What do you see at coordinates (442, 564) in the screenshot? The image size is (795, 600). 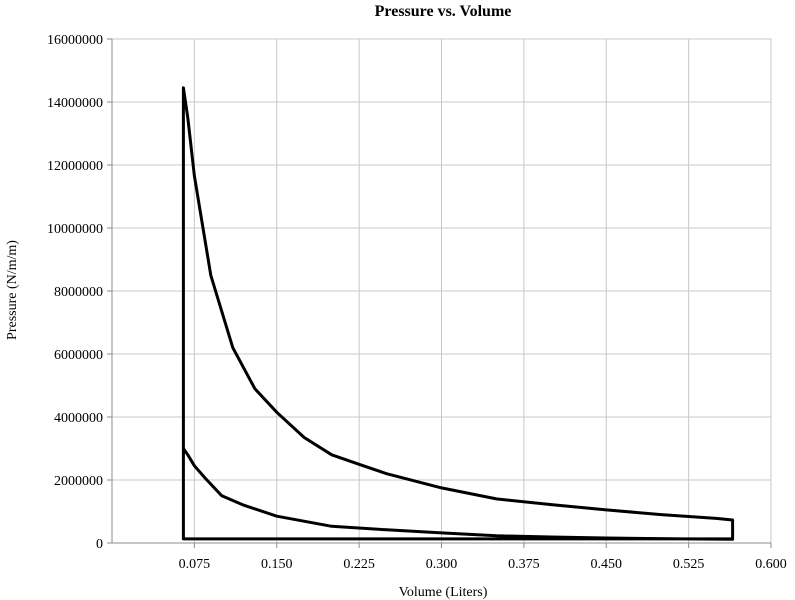 I see `x-tick-label: 0.300` at bounding box center [442, 564].